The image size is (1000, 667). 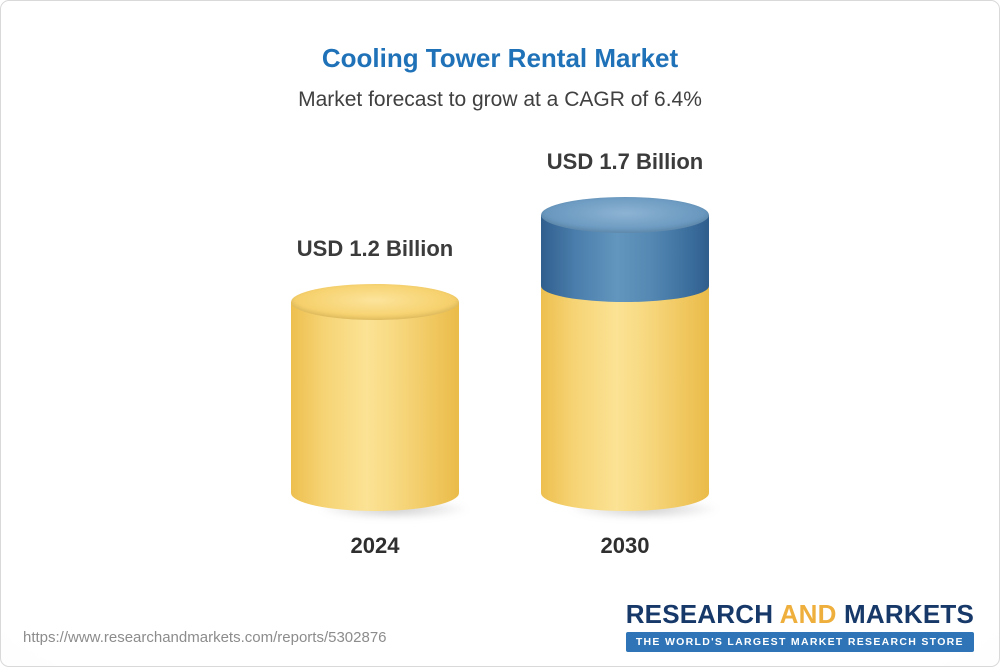 What do you see at coordinates (375, 545) in the screenshot?
I see `year-label-2024: 2024` at bounding box center [375, 545].